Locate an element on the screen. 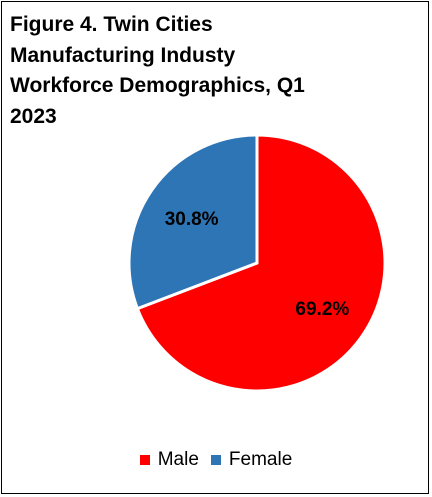 This screenshot has width=432, height=497. pie-labels: 69.2% 30.8% is located at coordinates (257, 264).